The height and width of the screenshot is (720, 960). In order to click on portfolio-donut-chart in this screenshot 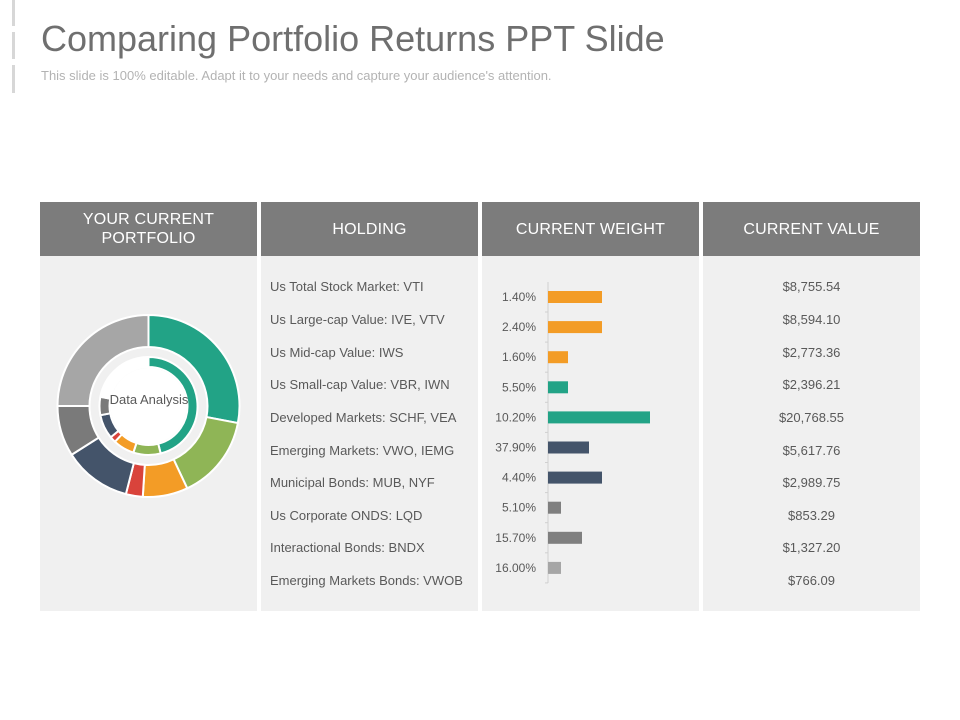, I will do `click(148, 405)`.